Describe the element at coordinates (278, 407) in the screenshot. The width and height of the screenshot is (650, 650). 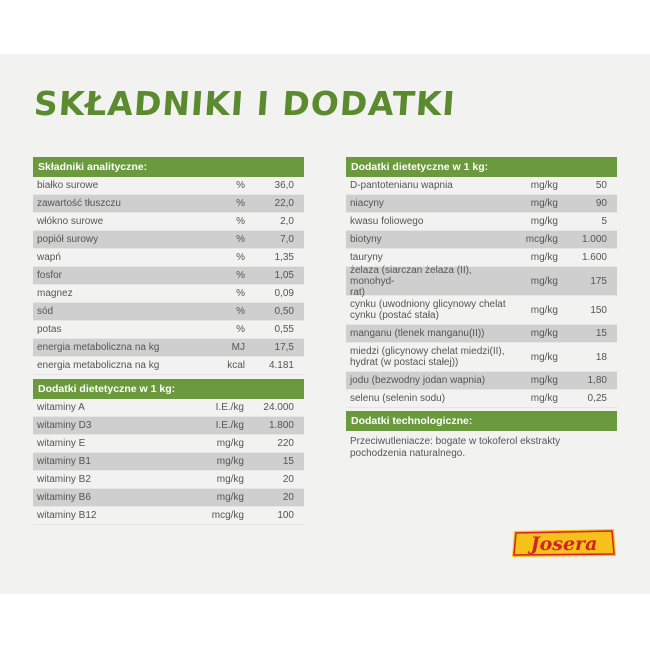
I see `vitamin-value: 24.000` at that location.